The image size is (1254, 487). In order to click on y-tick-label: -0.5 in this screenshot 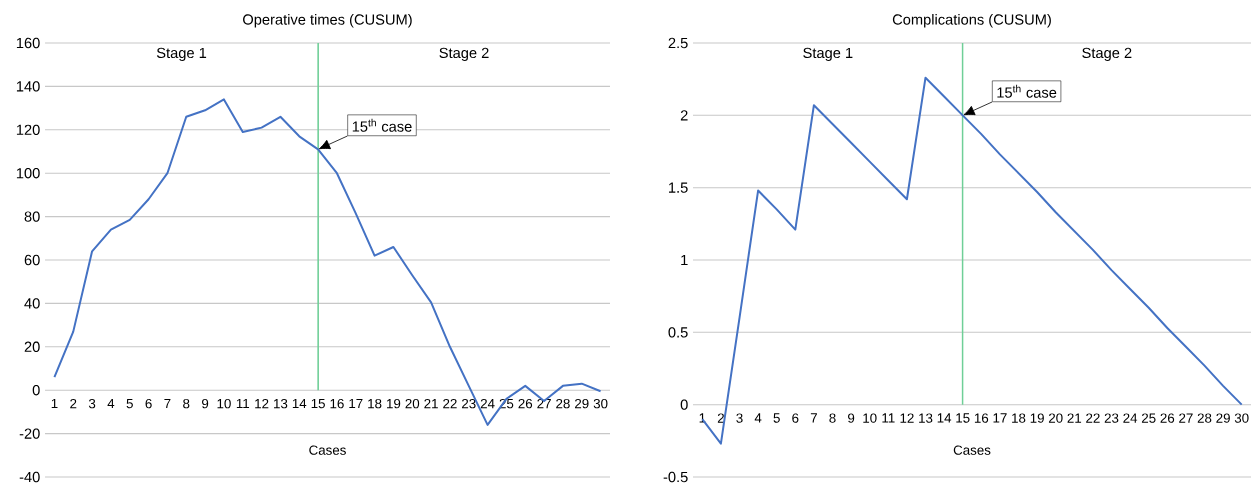, I will do `click(675, 477)`.